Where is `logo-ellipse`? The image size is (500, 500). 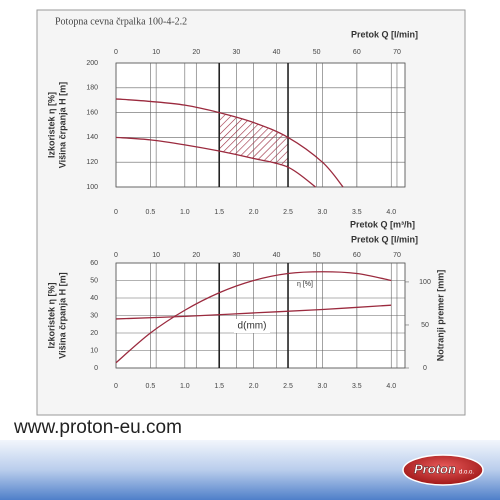 logo-ellipse is located at coordinates (443, 470).